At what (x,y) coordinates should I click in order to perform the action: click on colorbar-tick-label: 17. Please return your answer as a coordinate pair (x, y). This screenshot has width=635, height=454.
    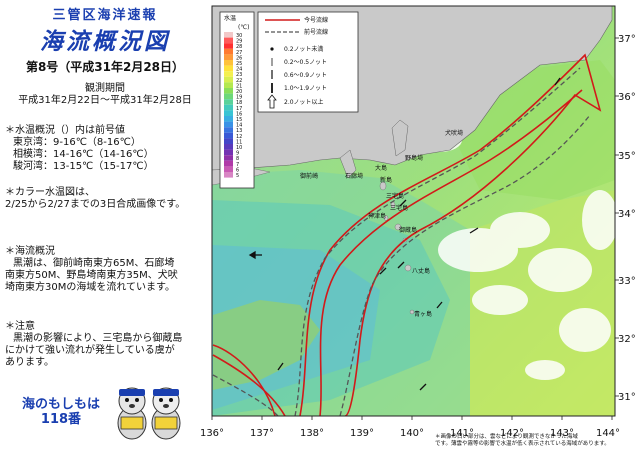
    Looking at the image, I should click on (239, 109).